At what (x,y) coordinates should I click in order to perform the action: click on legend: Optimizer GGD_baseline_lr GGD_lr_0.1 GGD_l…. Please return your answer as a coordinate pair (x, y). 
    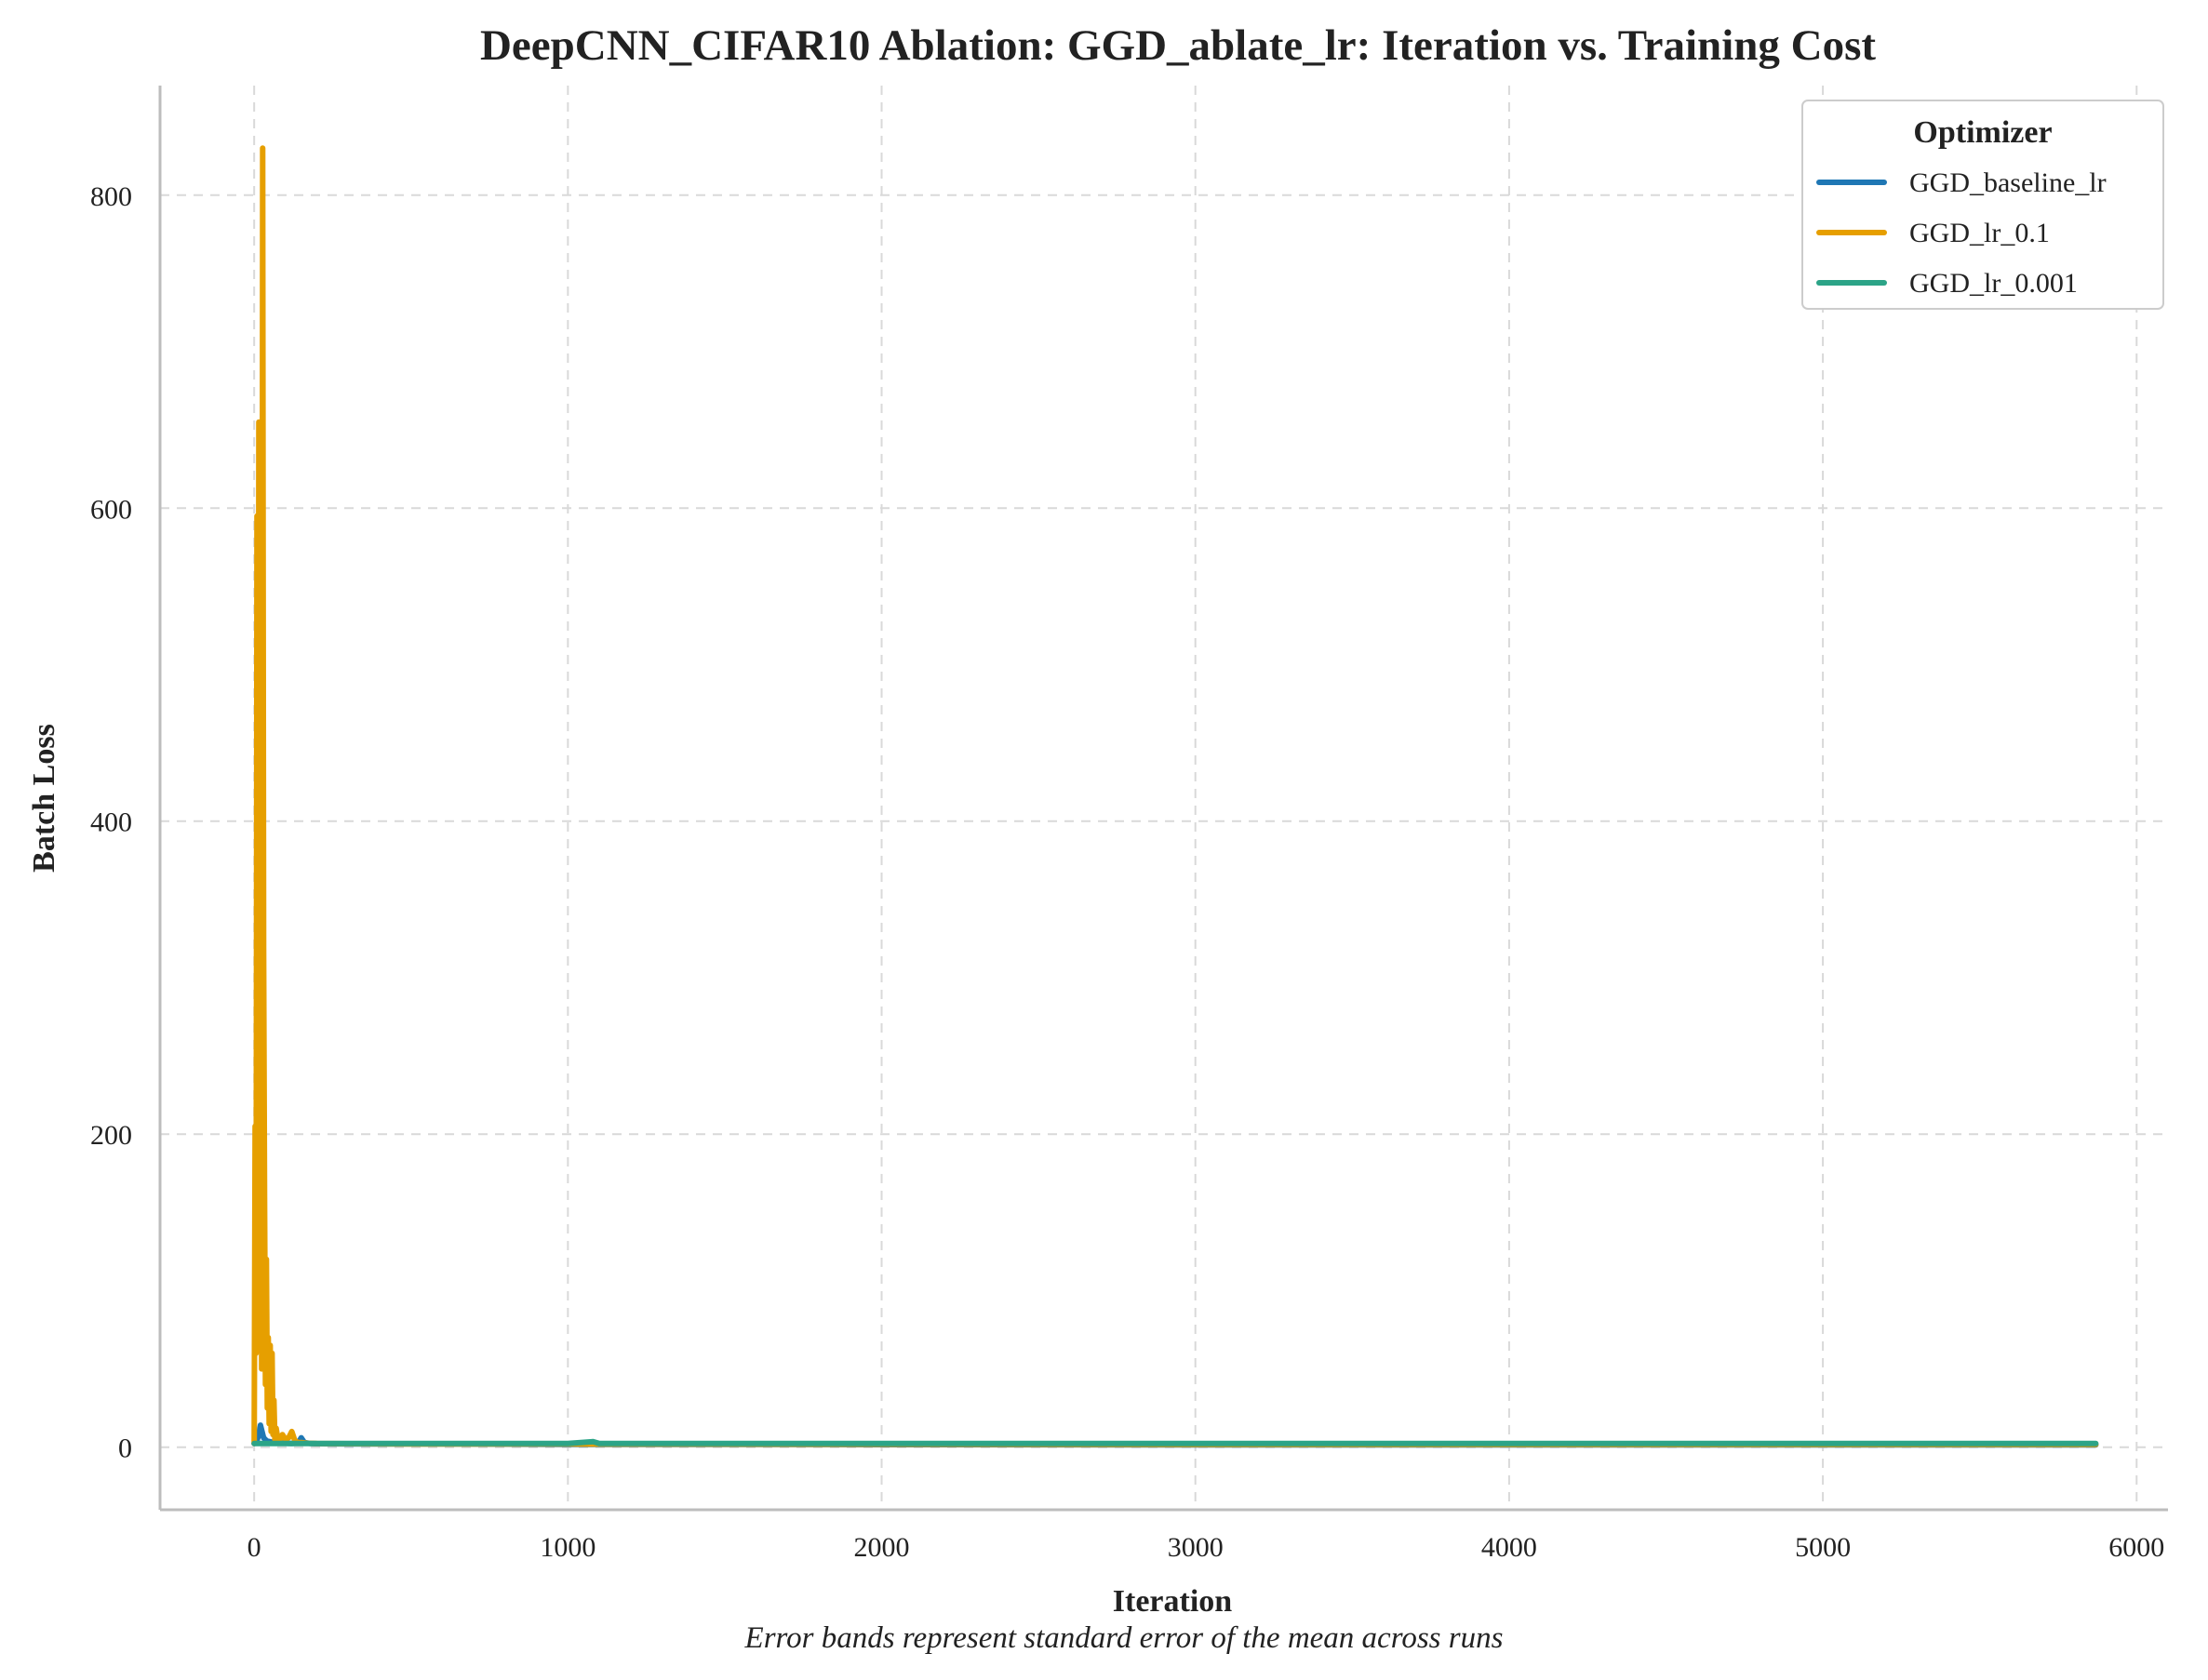
    Looking at the image, I should click on (1982, 205).